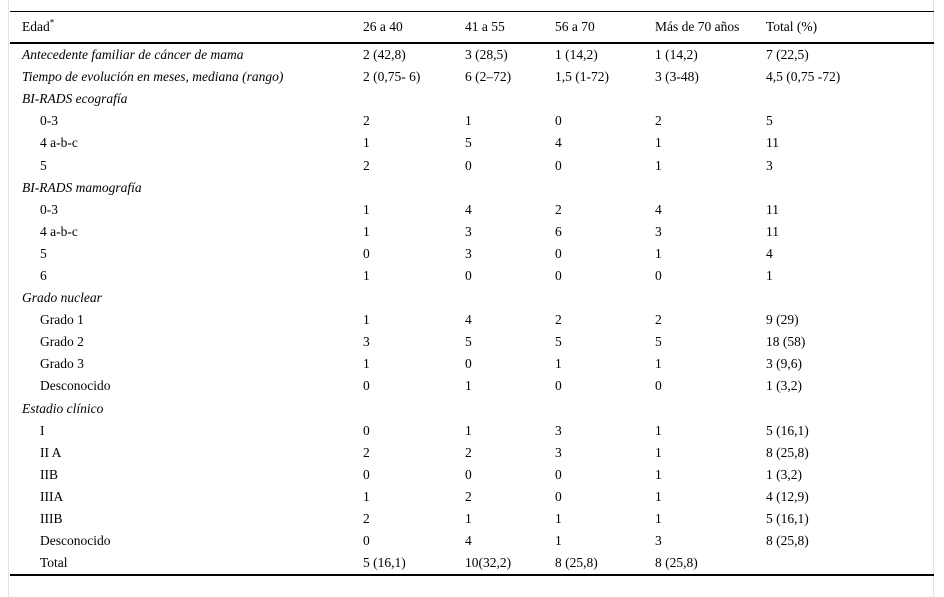 The height and width of the screenshot is (597, 944). Describe the element at coordinates (676, 55) in the screenshot. I see `cell: 1 (14,2)` at that location.